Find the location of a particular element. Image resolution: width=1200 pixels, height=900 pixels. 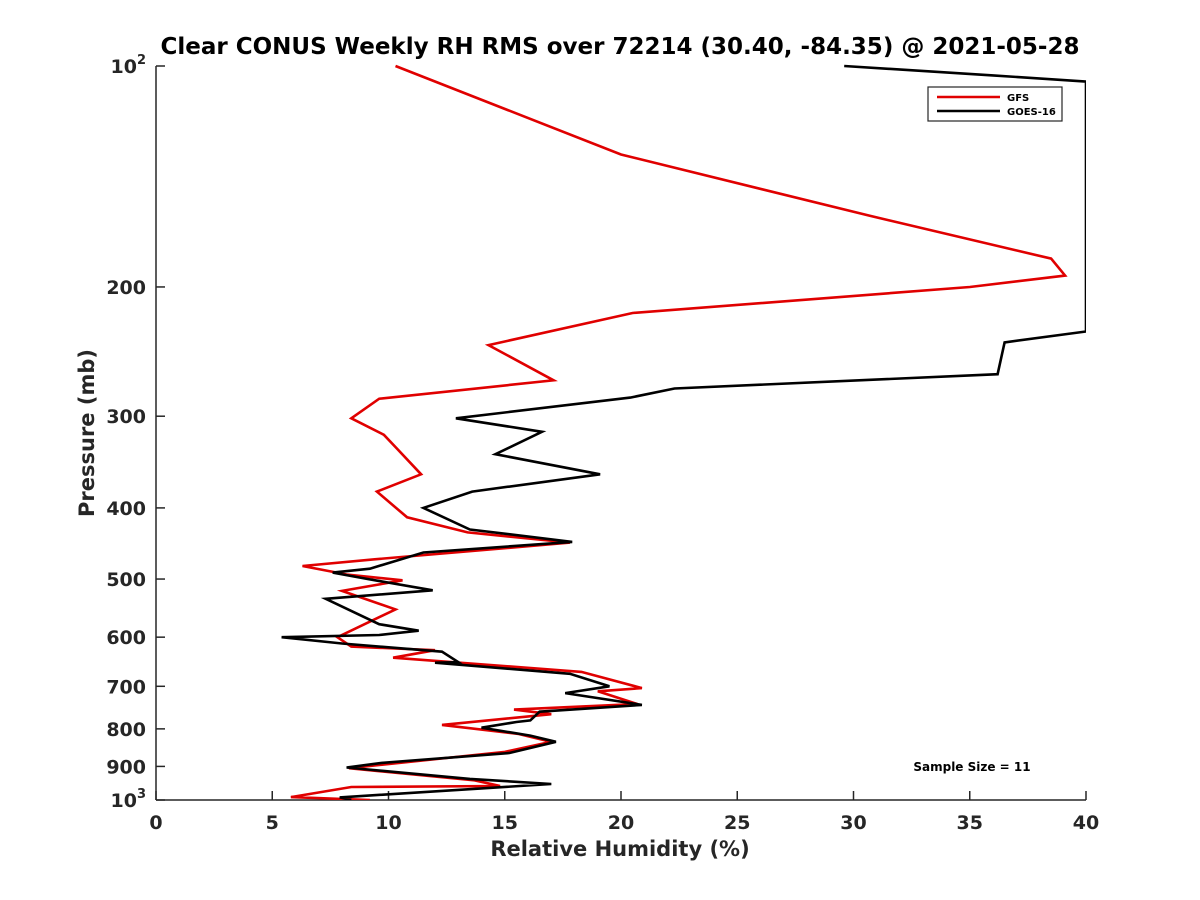

legend-label-gfs: GFS is located at coordinates (1018, 98).